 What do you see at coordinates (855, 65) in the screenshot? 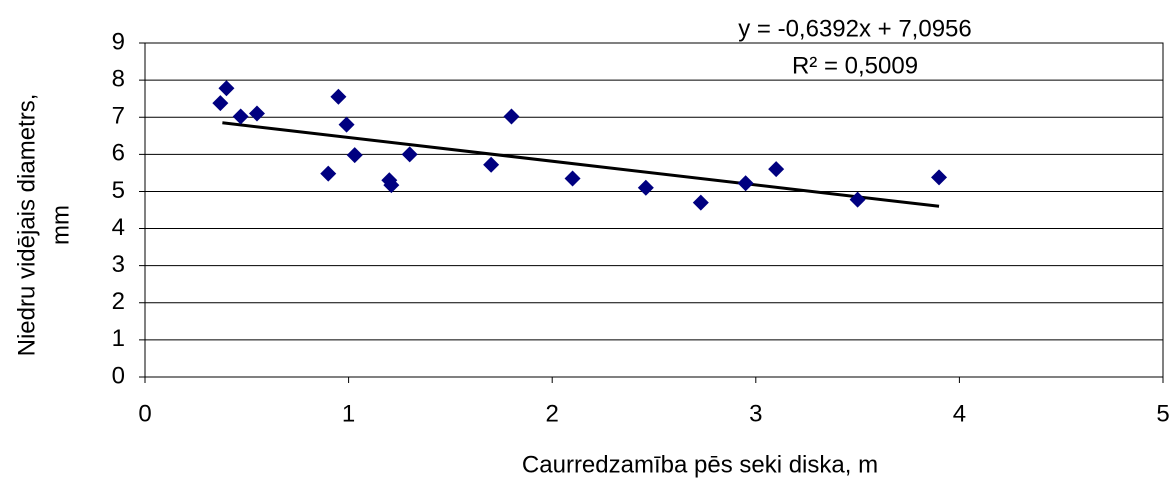
I see `annotation: R² = 0,5009` at bounding box center [855, 65].